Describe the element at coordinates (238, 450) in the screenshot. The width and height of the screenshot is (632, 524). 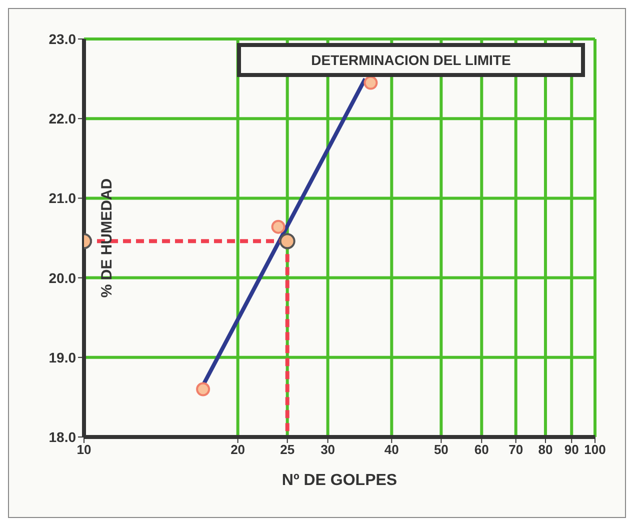
I see `x-tick-label: 20` at that location.